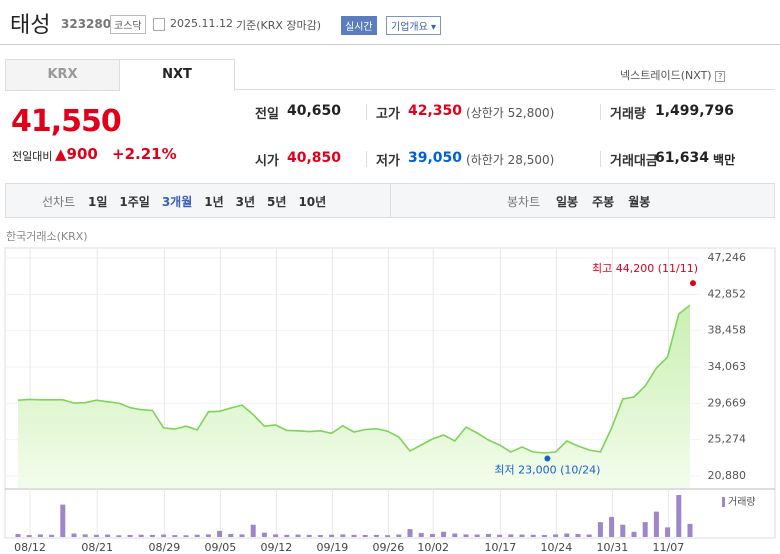 The image size is (780, 554). What do you see at coordinates (388, 161) in the screenshot?
I see `quote-label: 저가` at bounding box center [388, 161].